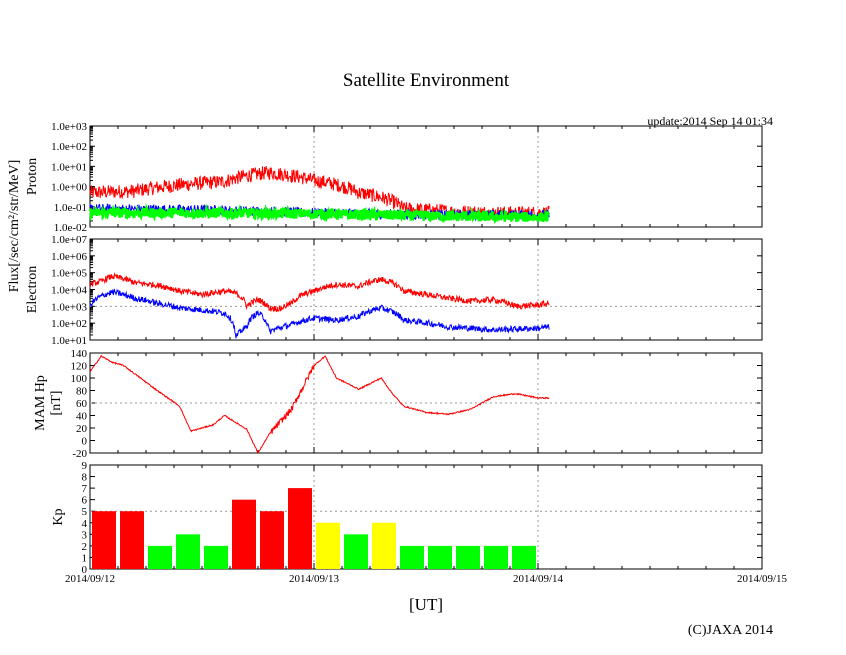  Describe the element at coordinates (85, 442) in the screenshot. I see `y-tick-label-hp: 0` at that location.